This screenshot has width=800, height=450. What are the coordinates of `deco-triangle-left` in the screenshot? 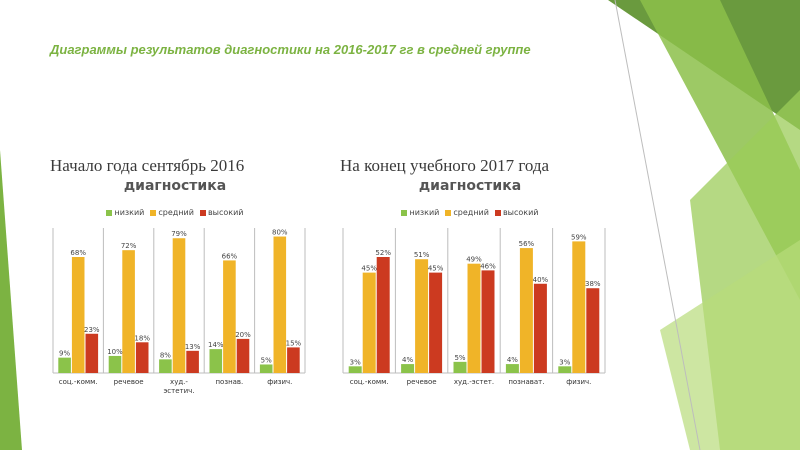 It's located at (11, 300).